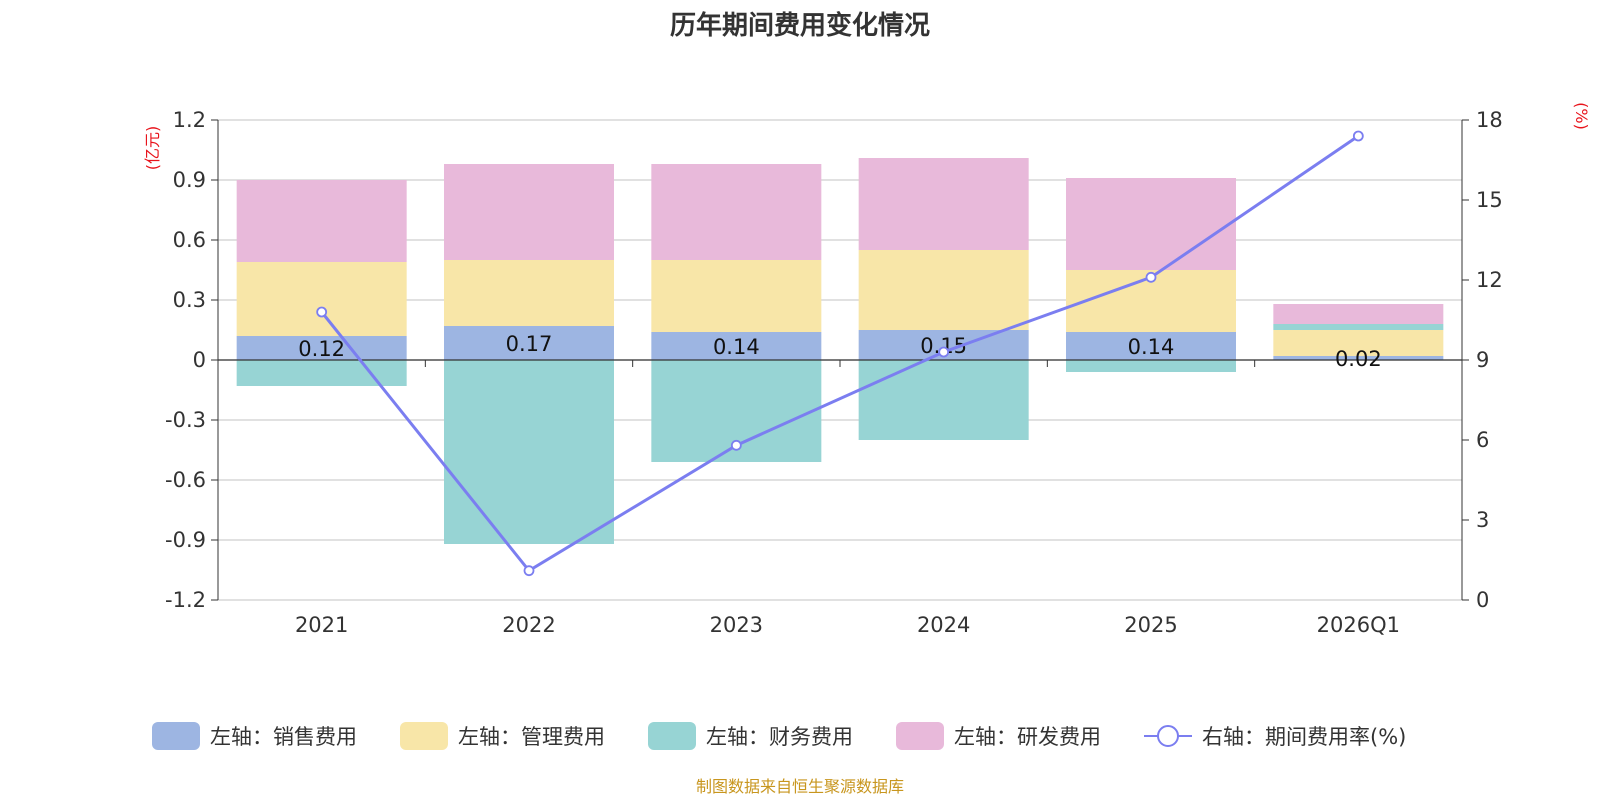 This screenshot has width=1600, height=800. Describe the element at coordinates (1027, 737) in the screenshot. I see `legend-label: 左轴：研发费用` at that location.